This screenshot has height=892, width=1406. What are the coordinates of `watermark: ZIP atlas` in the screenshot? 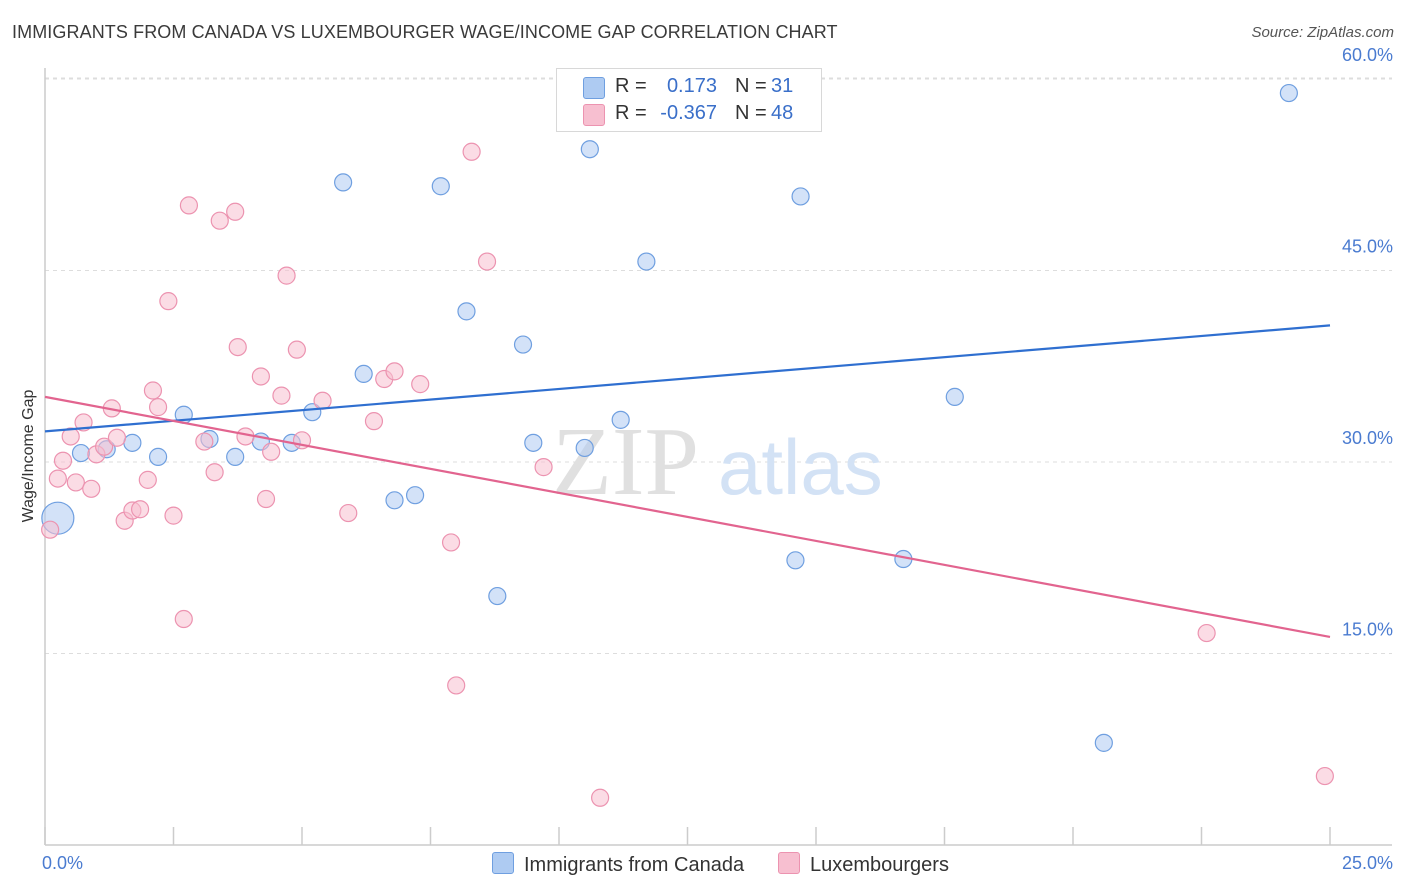 It's located at (717, 462).